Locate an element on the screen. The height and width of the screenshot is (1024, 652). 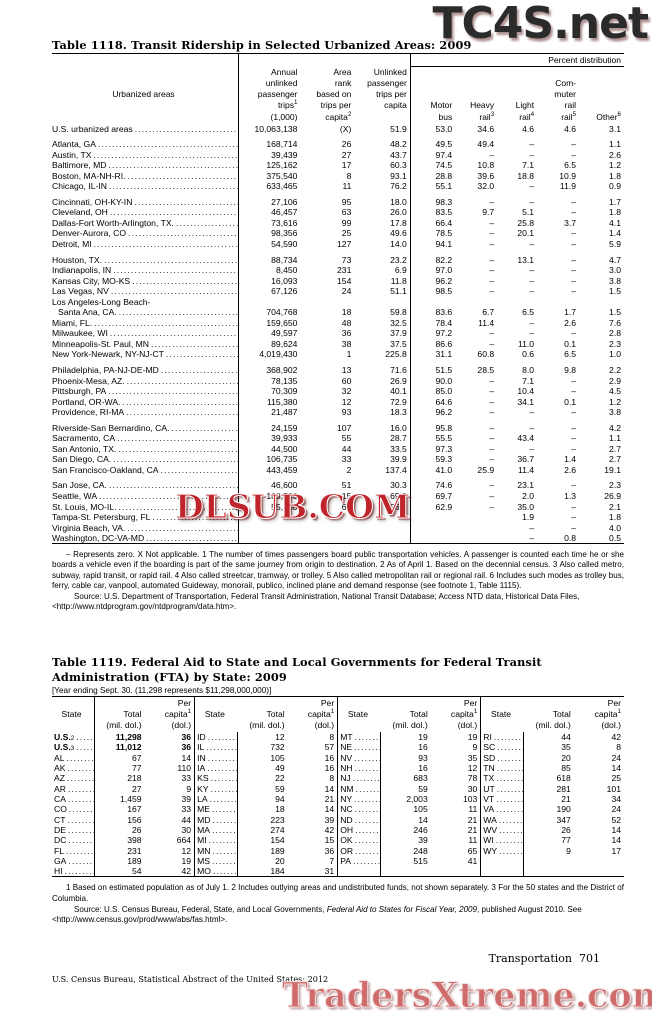
cell-total: 77 is located at coordinates (119, 767).